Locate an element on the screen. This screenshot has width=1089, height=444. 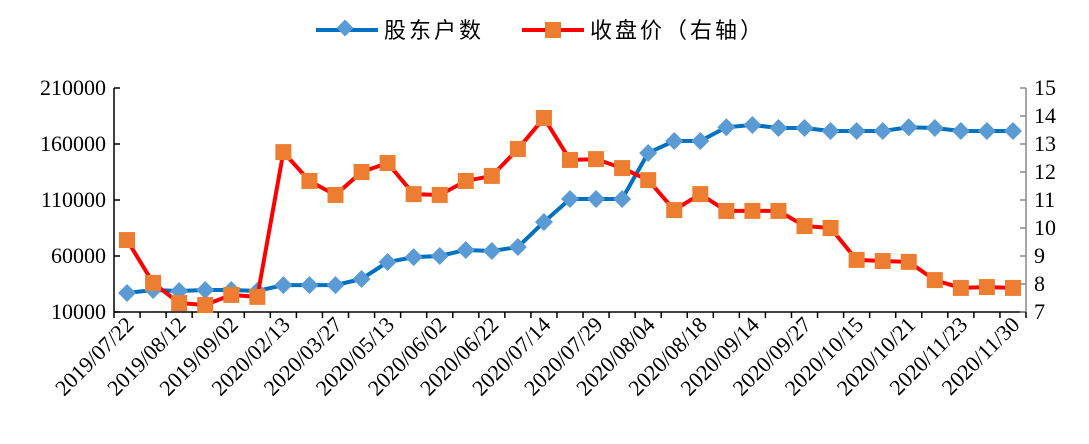
legend-price-label: 收盘价（右轴） is located at coordinates (677, 31).